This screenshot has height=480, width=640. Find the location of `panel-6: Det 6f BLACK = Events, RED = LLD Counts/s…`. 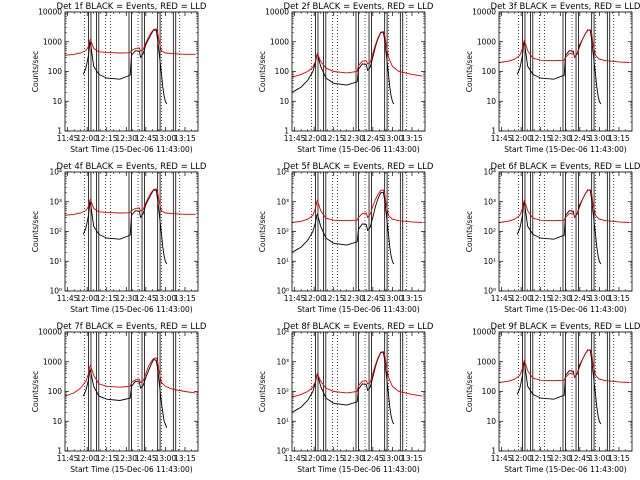

panel-6: Det 6f BLACK = Events, RED = LLD Counts/s… is located at coordinates (552, 238).